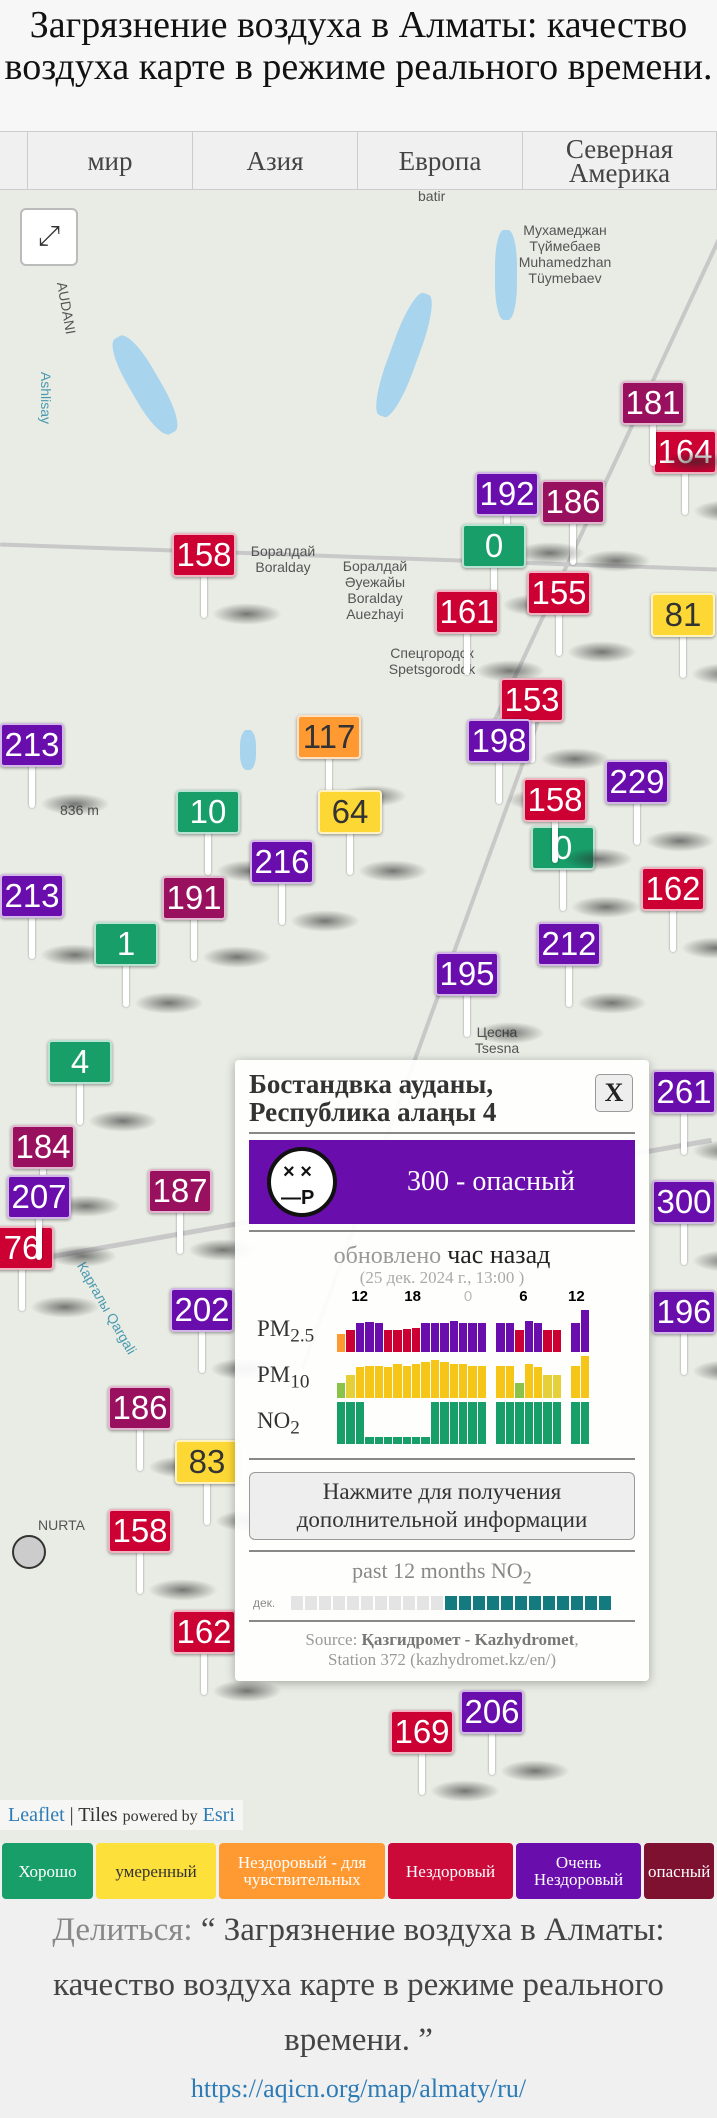 The height and width of the screenshot is (2118, 717). What do you see at coordinates (684, 1312) in the screenshot?
I see `aqi-marker: 196` at bounding box center [684, 1312].